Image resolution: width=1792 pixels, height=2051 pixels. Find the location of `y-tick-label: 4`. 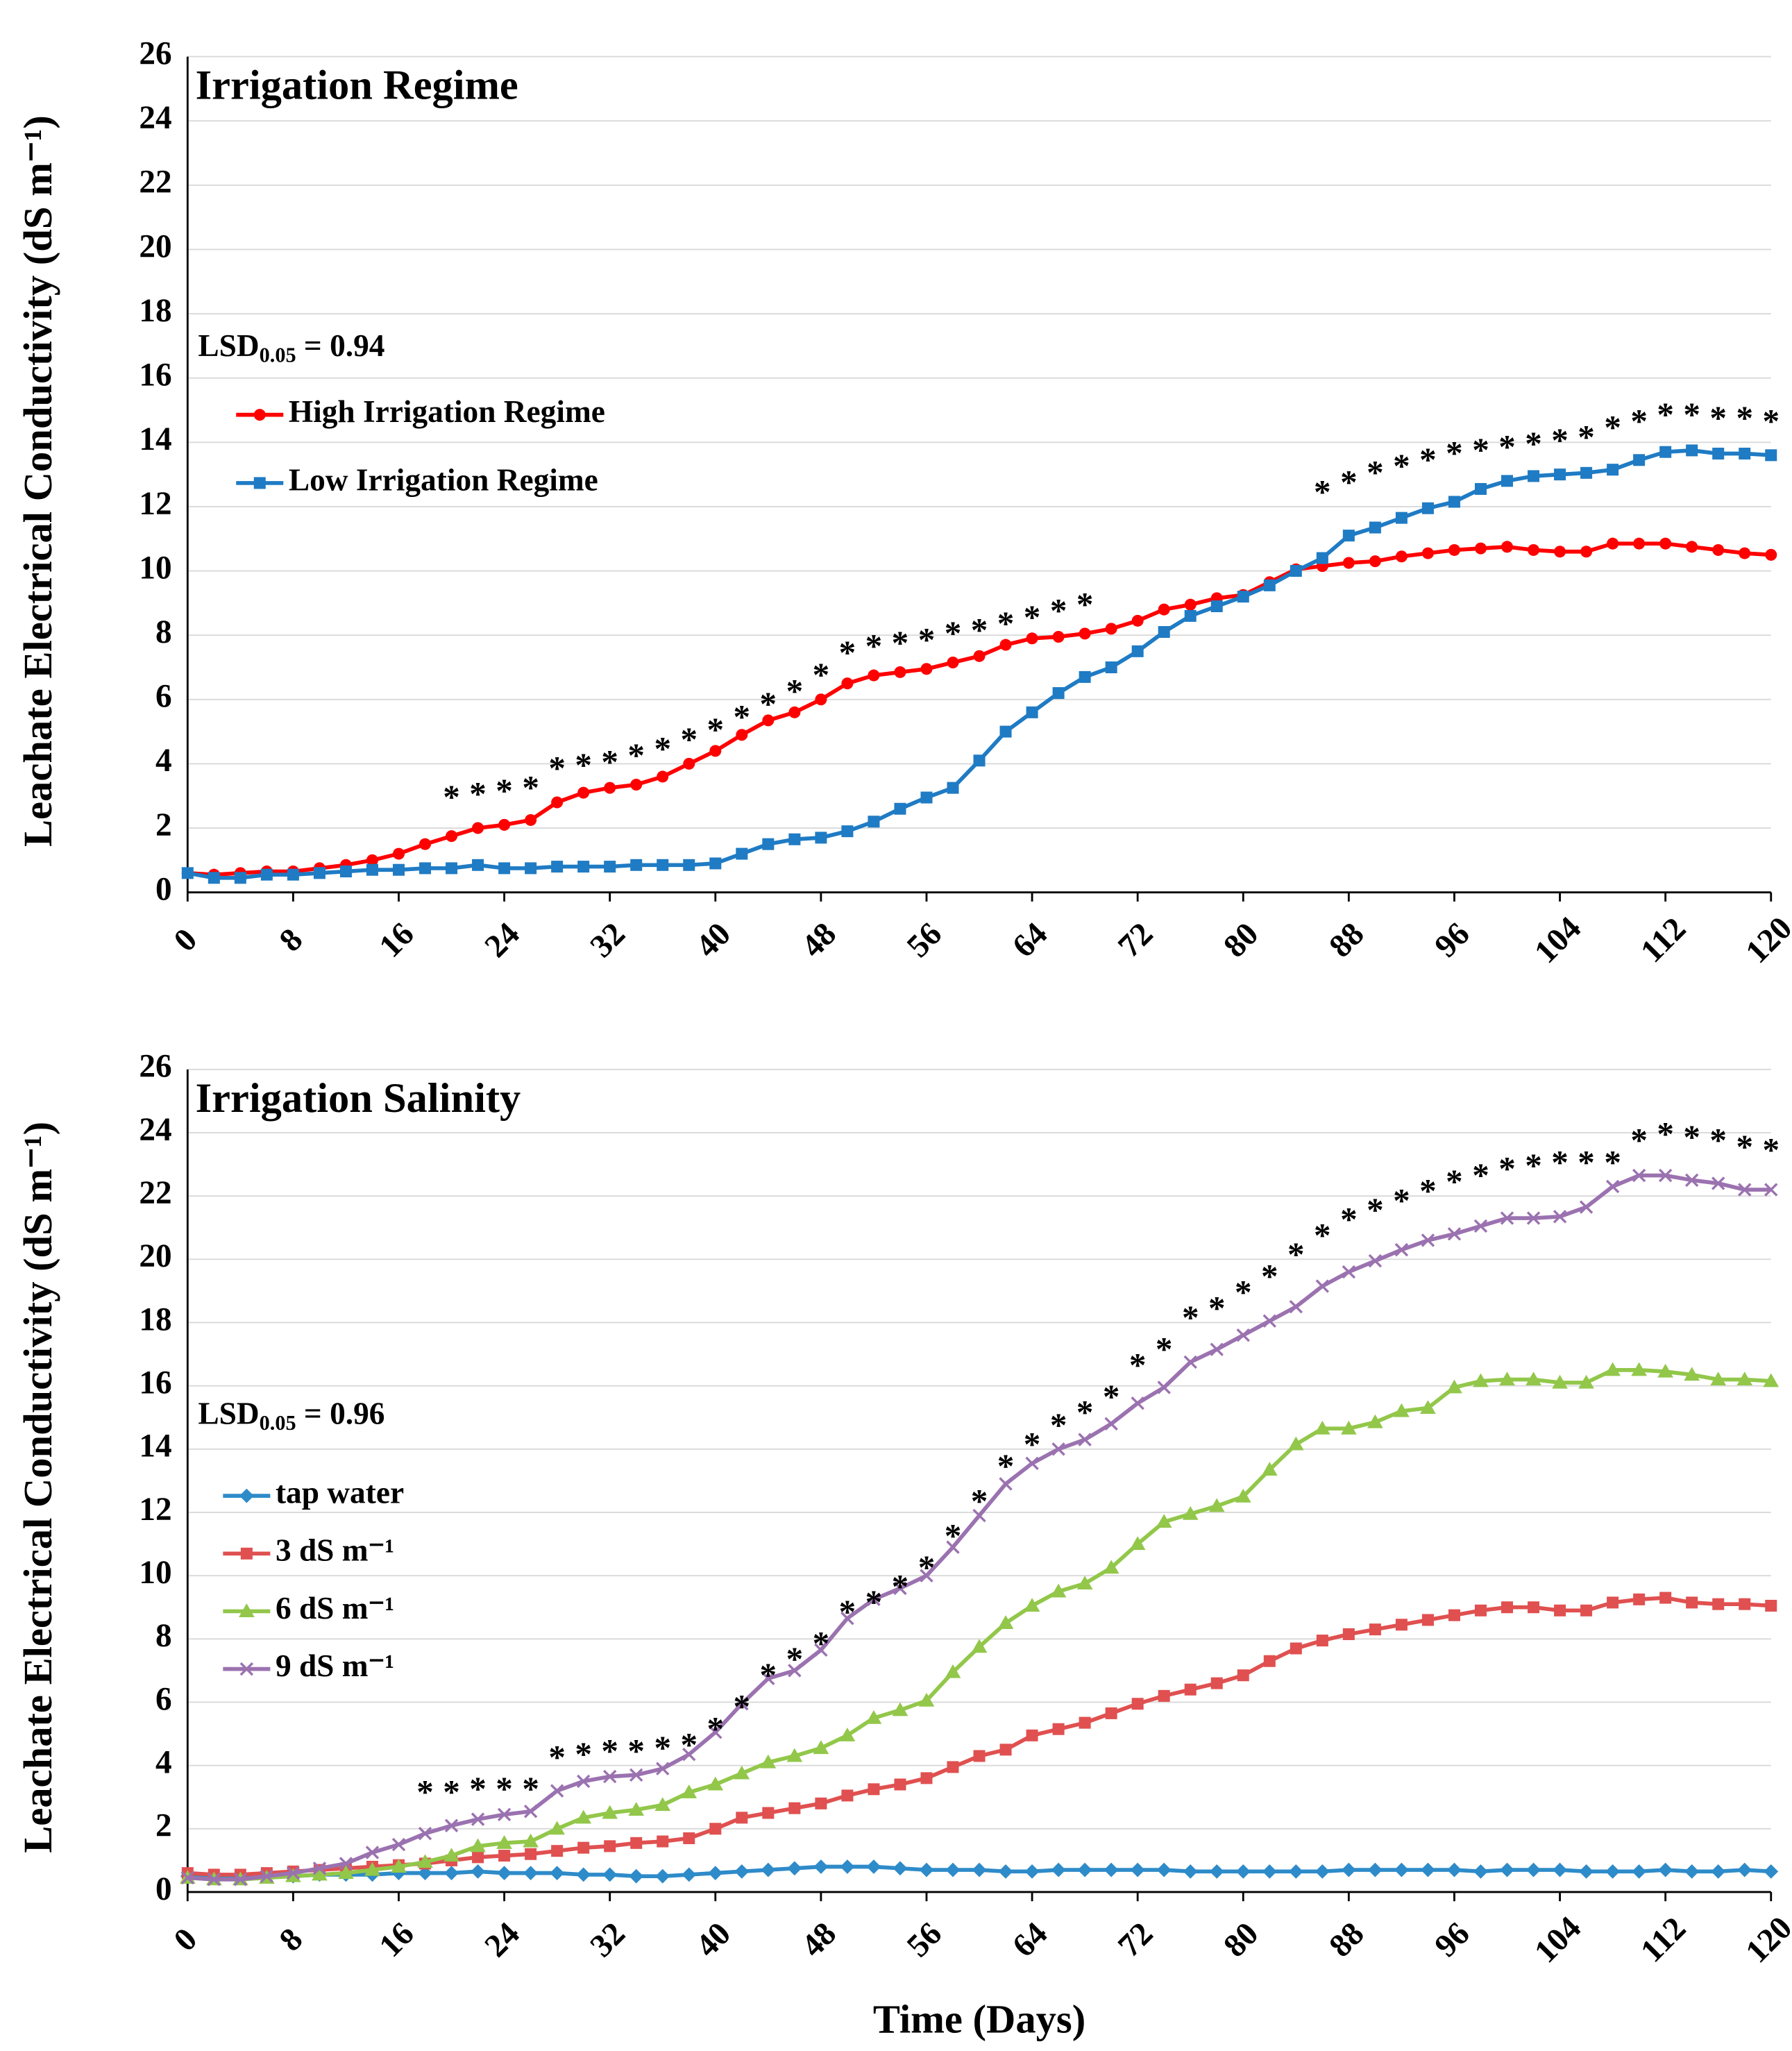

y-tick-label: 4 is located at coordinates (163, 761).